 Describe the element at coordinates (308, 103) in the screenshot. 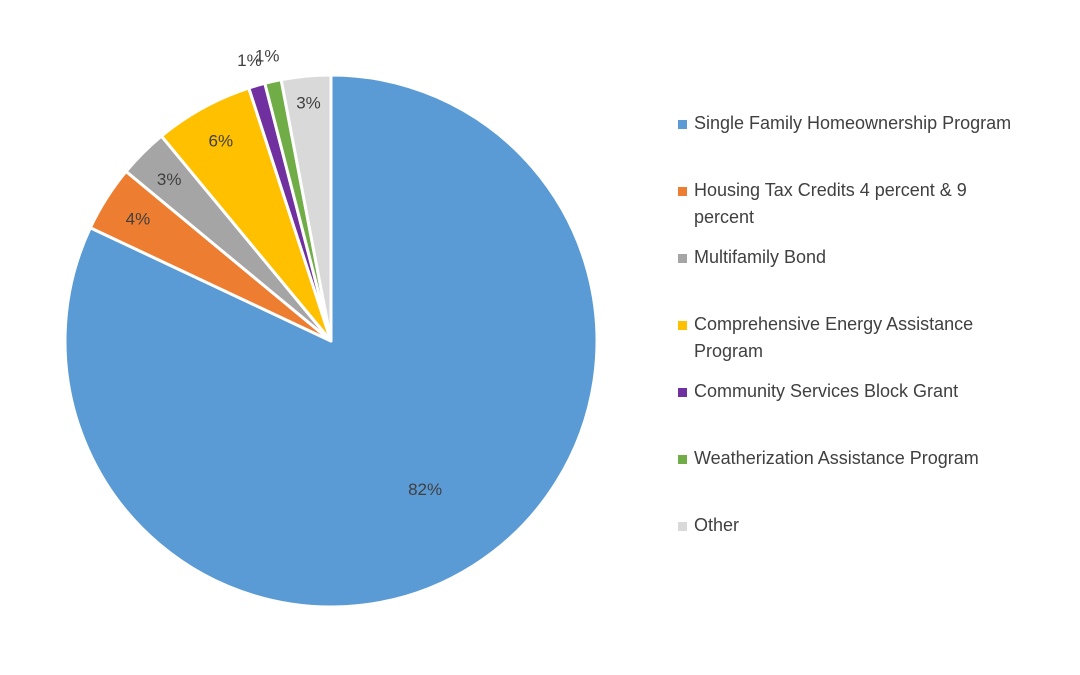

I see `data-label-7: 3%` at that location.